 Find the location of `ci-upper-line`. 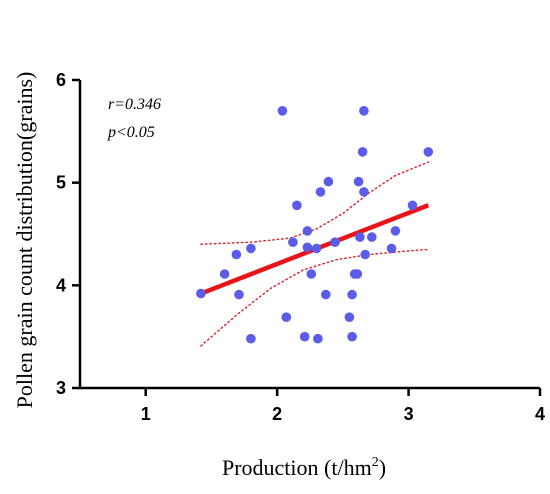

ci-upper-line is located at coordinates (314, 203).